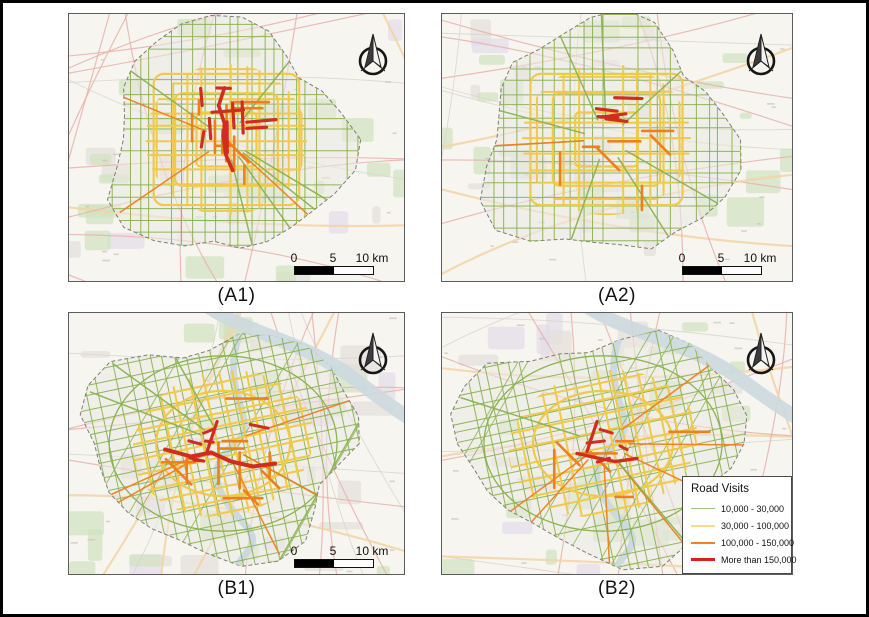 The image size is (869, 617). What do you see at coordinates (758, 542) in the screenshot?
I see `legend-item-label: 100,000 - 150,000` at bounding box center [758, 542].